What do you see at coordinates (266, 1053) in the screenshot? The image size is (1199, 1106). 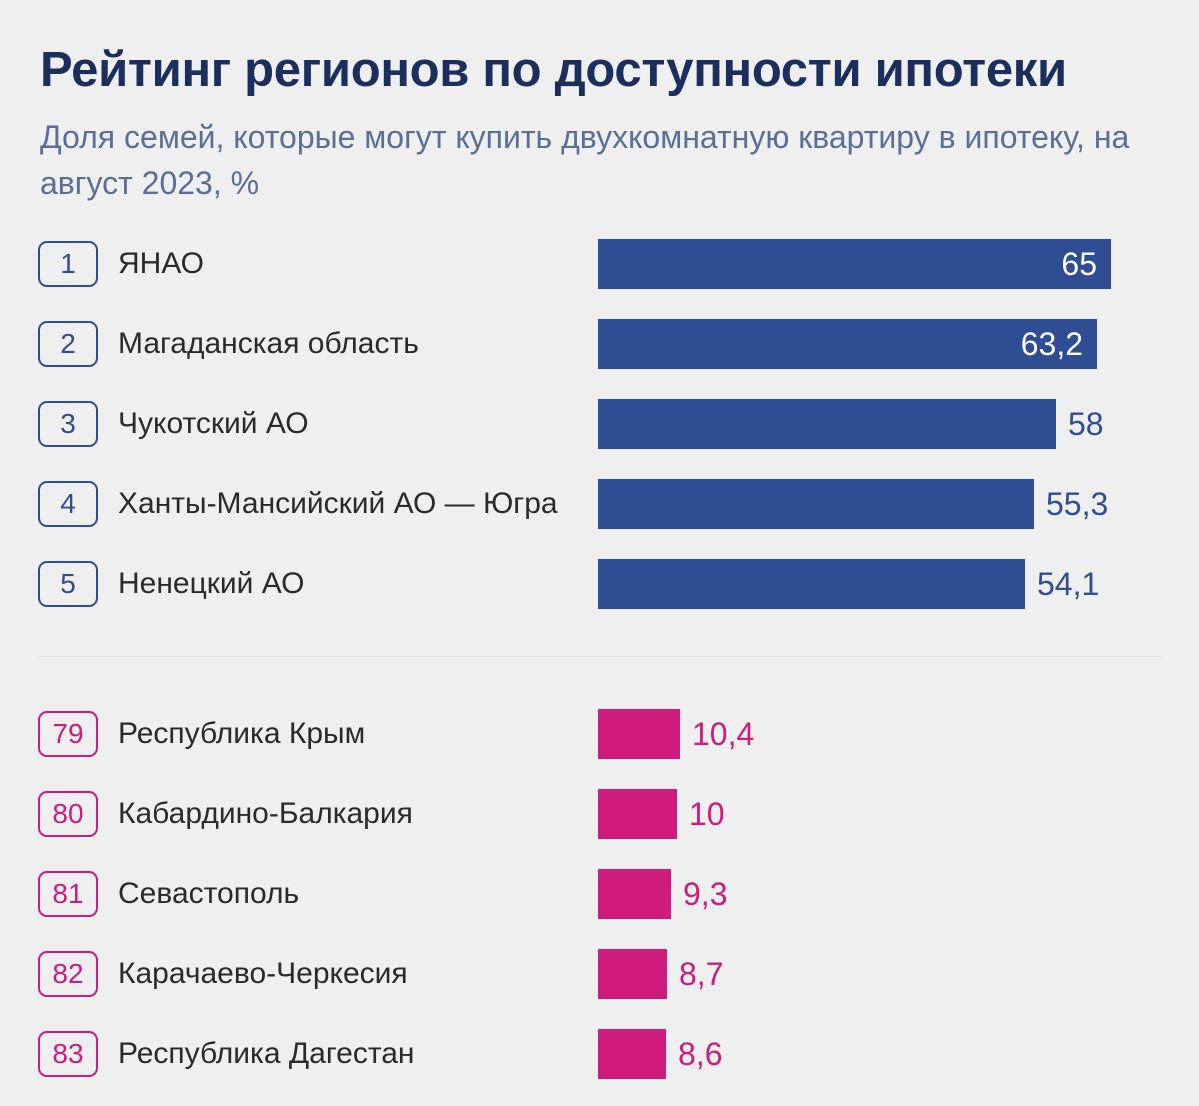 I see `region-label: Республика Дагестан` at bounding box center [266, 1053].